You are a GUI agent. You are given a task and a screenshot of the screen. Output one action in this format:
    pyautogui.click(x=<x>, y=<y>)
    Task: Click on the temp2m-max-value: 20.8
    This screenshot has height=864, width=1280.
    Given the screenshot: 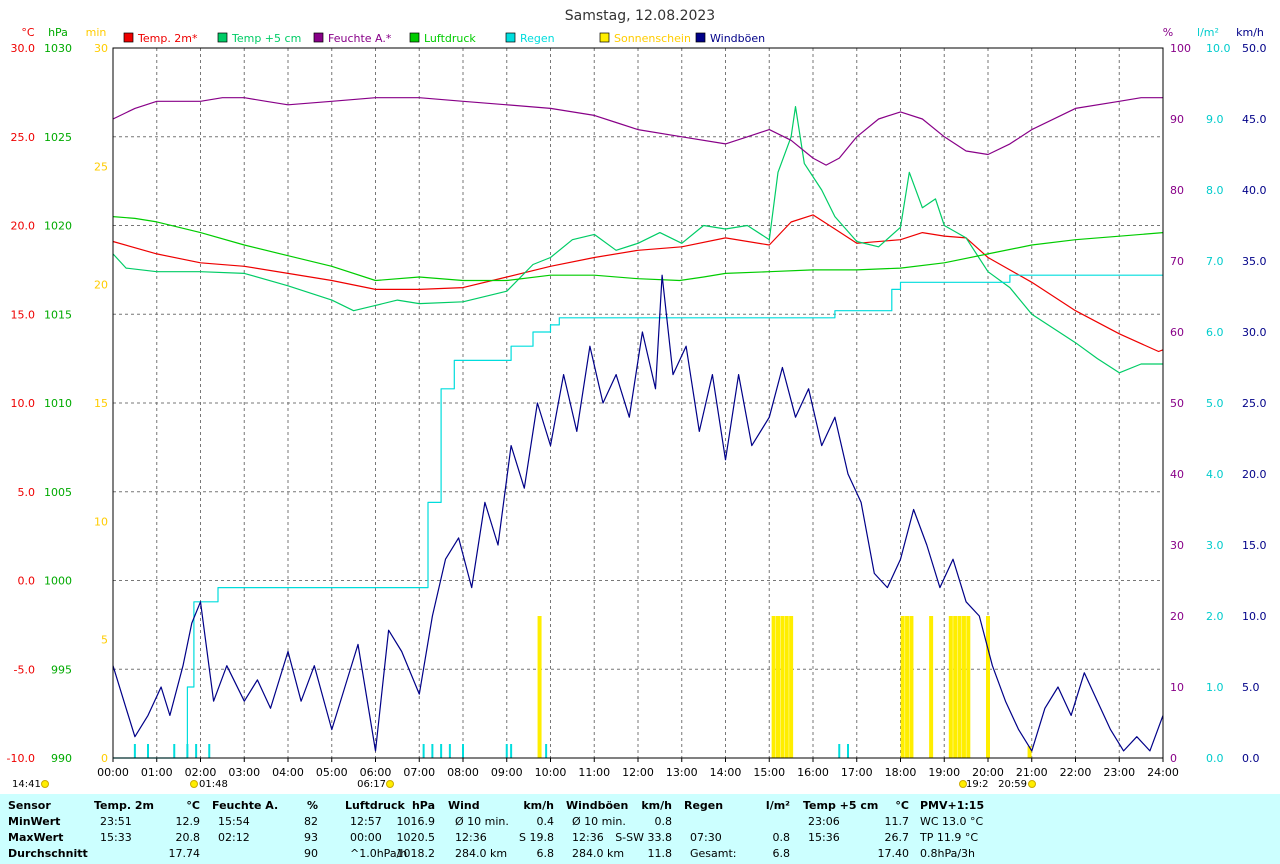 What is the action you would take?
    pyautogui.click(x=188, y=837)
    